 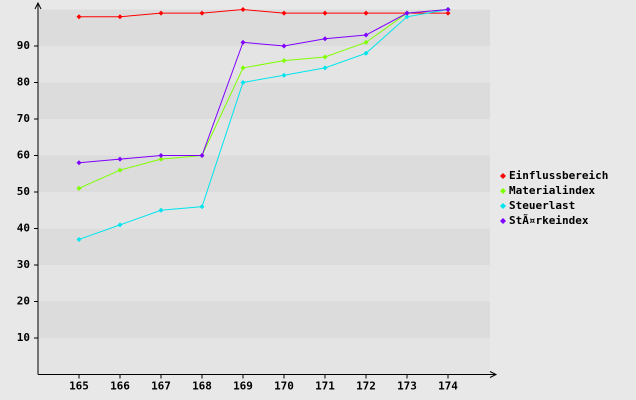 What do you see at coordinates (23, 264) in the screenshot?
I see `y-tick-label: 30` at bounding box center [23, 264].